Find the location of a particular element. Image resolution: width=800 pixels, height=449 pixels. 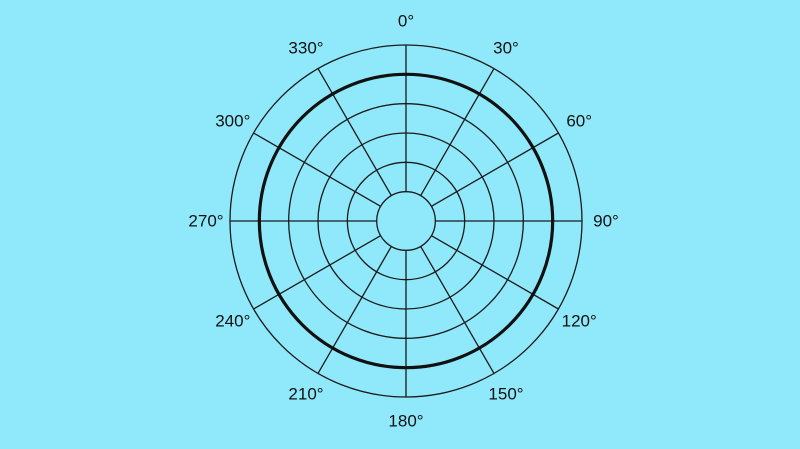

angle-label-150: 150° is located at coordinates (505, 394).